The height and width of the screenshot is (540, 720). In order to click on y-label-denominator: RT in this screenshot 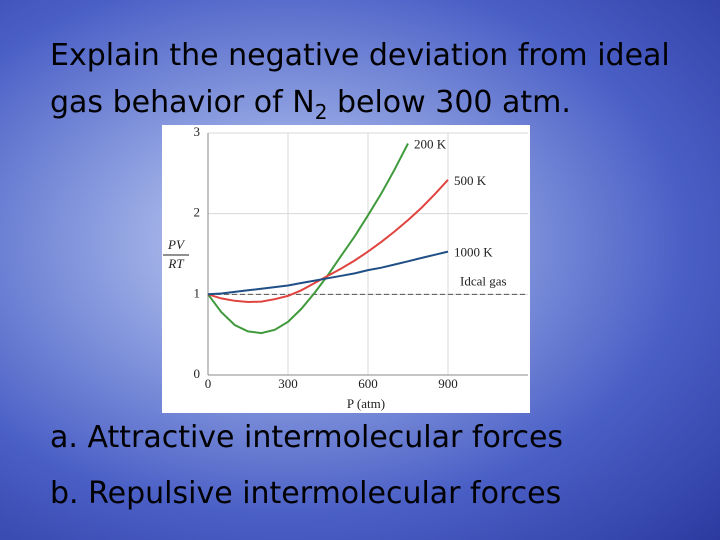, I will do `click(175, 263)`.